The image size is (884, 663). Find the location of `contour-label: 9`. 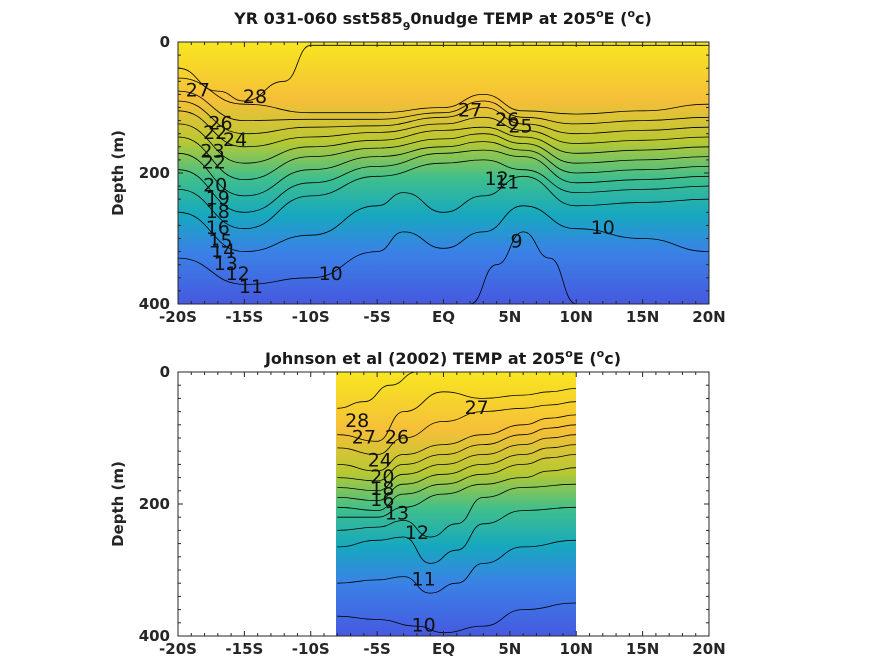

contour-label: 9 is located at coordinates (516, 241).